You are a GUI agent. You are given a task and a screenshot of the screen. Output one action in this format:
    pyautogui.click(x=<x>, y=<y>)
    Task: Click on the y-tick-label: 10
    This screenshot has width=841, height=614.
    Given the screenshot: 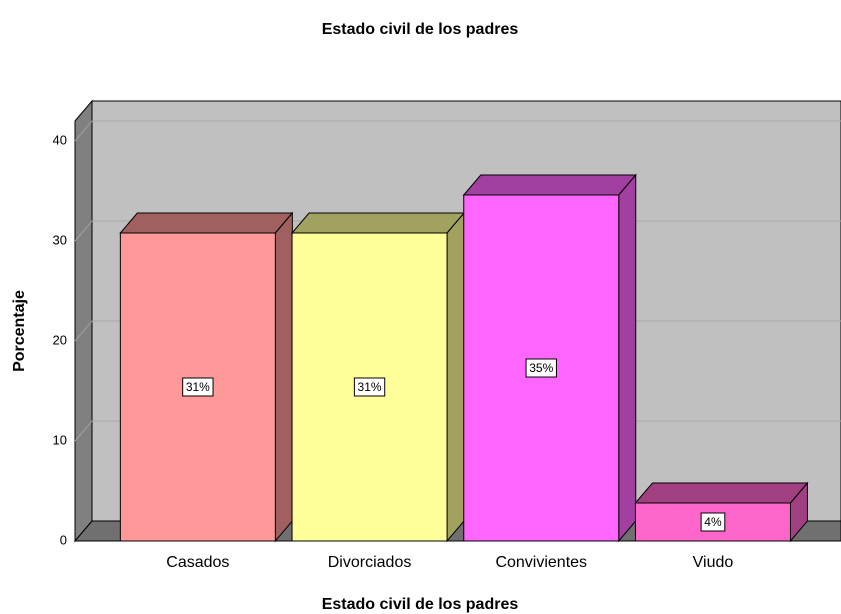 What is the action you would take?
    pyautogui.click(x=60, y=439)
    